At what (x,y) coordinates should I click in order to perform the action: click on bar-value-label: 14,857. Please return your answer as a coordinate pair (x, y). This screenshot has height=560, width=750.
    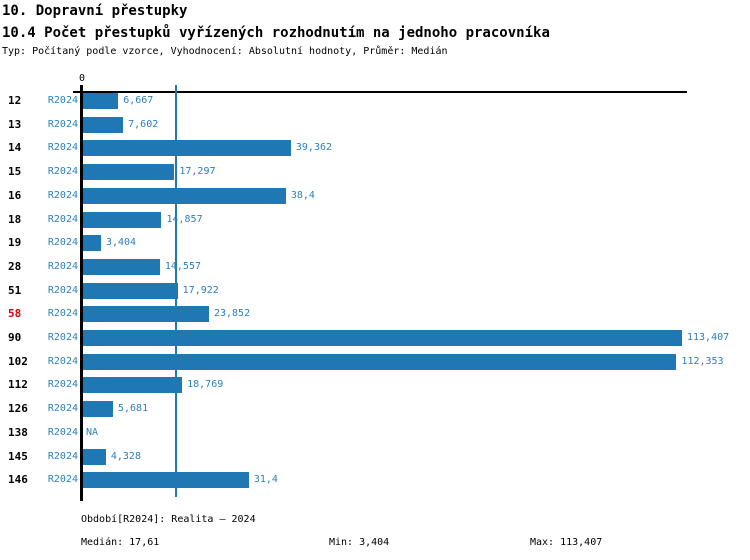
    Looking at the image, I should click on (184, 219).